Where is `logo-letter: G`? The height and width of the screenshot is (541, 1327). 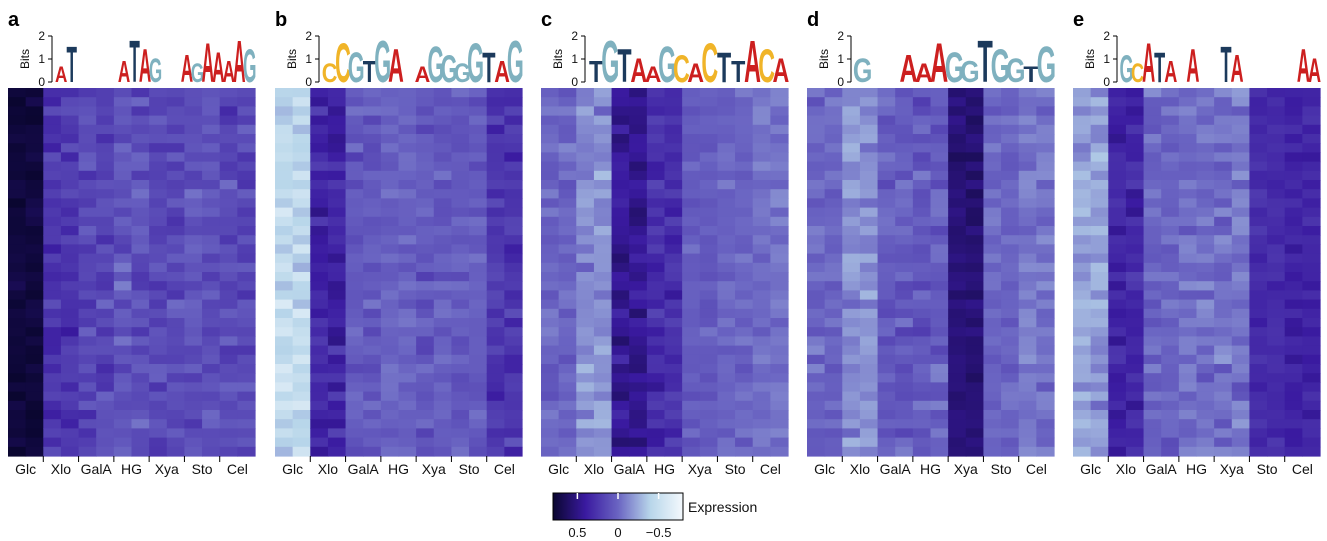
logo-letter: G is located at coordinates (667, 65).